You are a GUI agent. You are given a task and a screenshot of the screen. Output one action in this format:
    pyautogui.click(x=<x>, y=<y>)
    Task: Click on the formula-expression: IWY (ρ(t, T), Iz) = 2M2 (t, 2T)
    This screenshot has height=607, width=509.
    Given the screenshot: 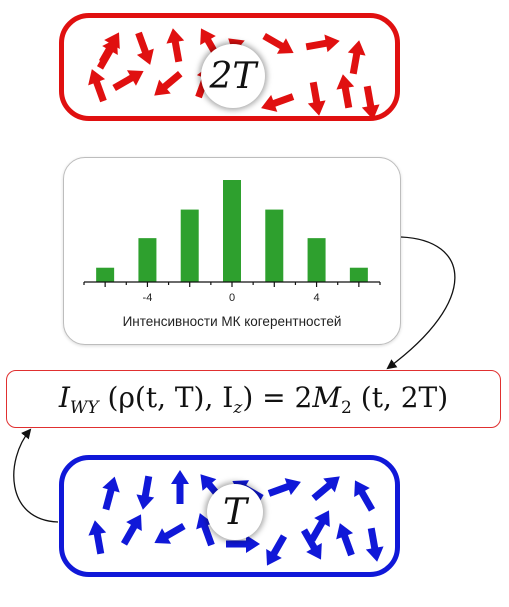 What is the action you would take?
    pyautogui.click(x=253, y=399)
    